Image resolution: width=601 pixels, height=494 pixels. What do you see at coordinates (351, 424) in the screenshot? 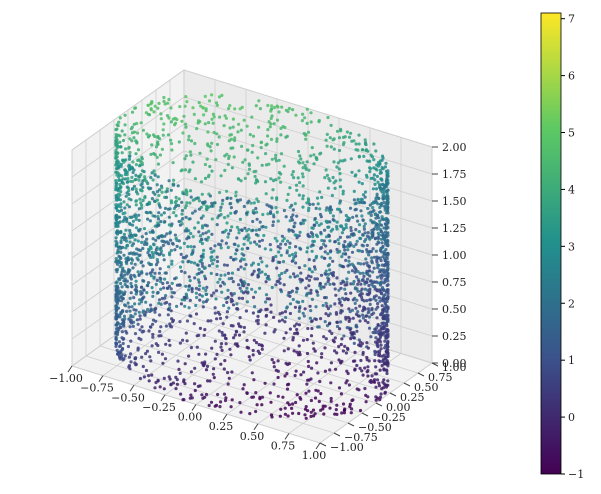
I see `y-tick-mark` at bounding box center [351, 424].